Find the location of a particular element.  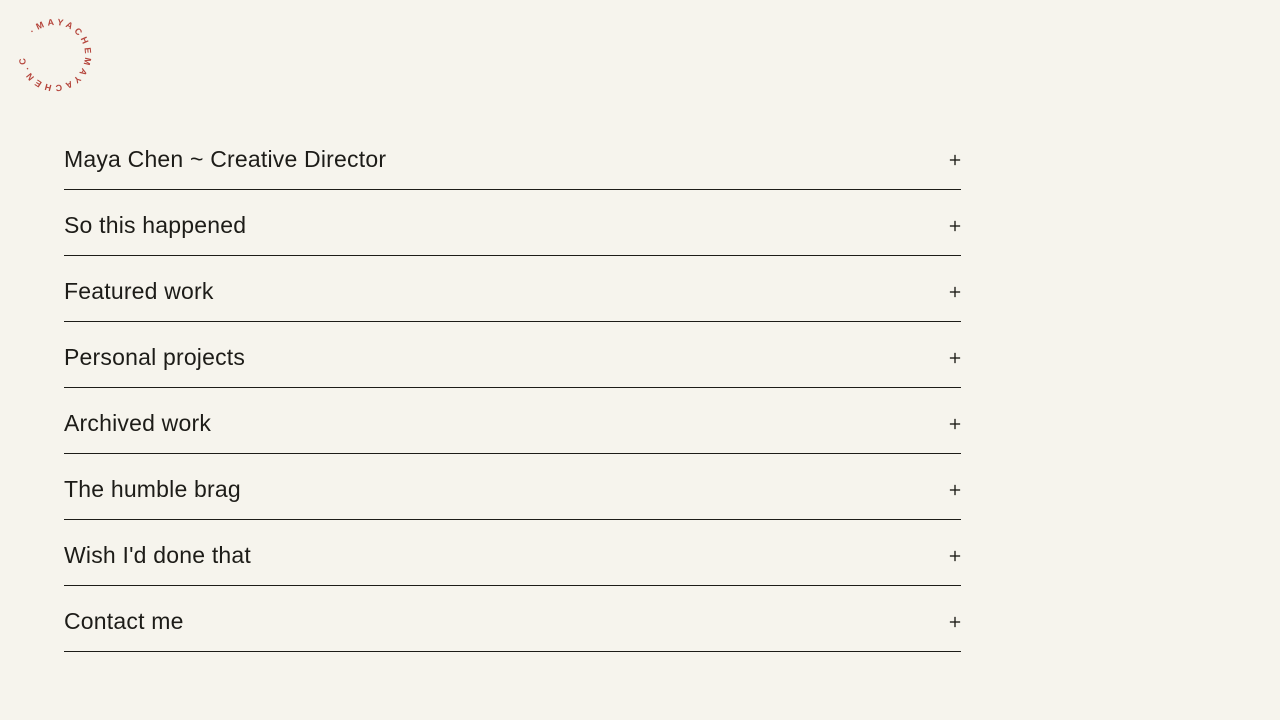

circular-logo-text: ·MAYACHEMAYACHEN.COM is located at coordinates (45, 46).